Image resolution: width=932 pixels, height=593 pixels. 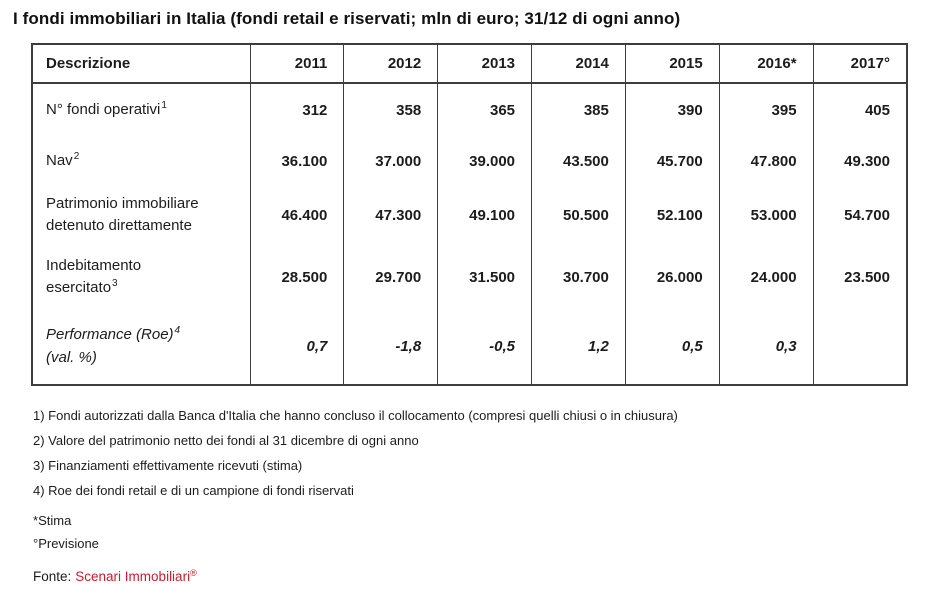 What do you see at coordinates (164, 106) in the screenshot?
I see `footnote-marker: 1` at bounding box center [164, 106].